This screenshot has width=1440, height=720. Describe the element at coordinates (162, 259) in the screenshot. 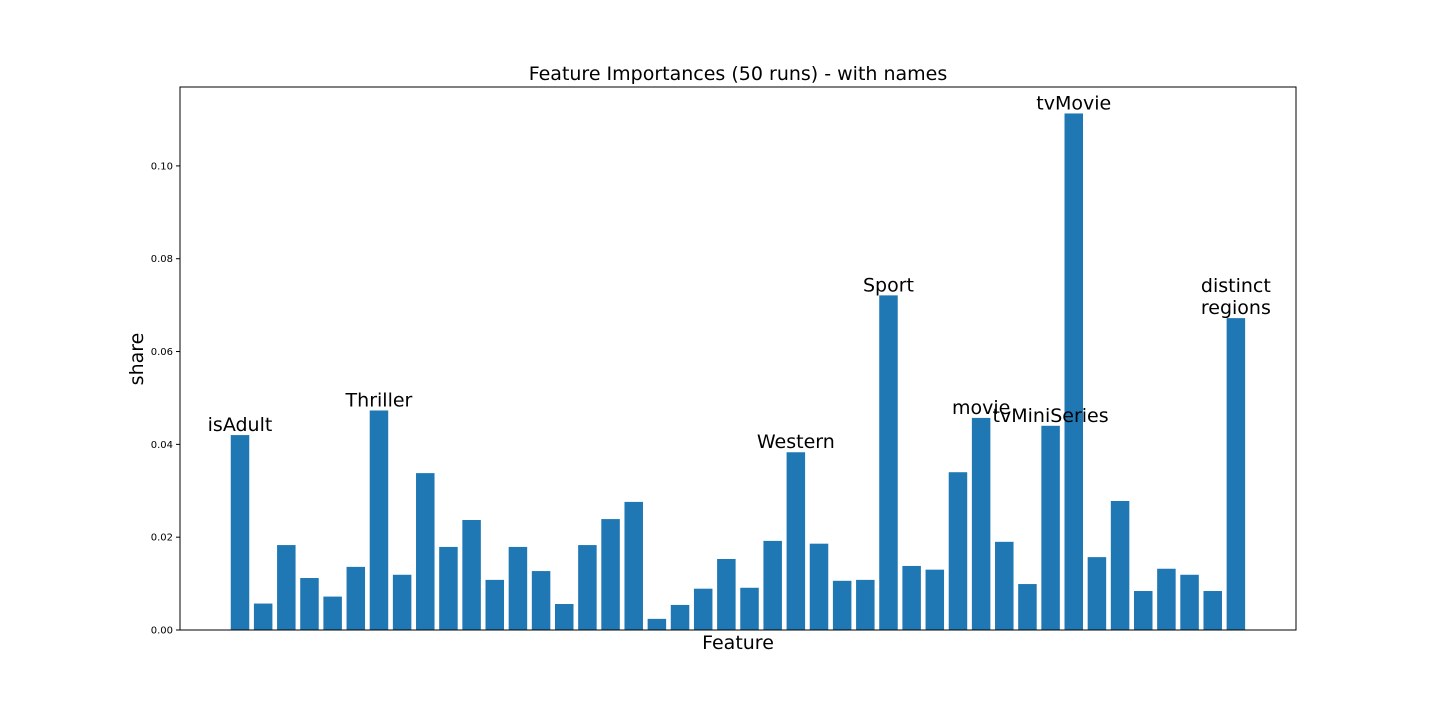

I see `y-tick-label: 0.08` at that location.